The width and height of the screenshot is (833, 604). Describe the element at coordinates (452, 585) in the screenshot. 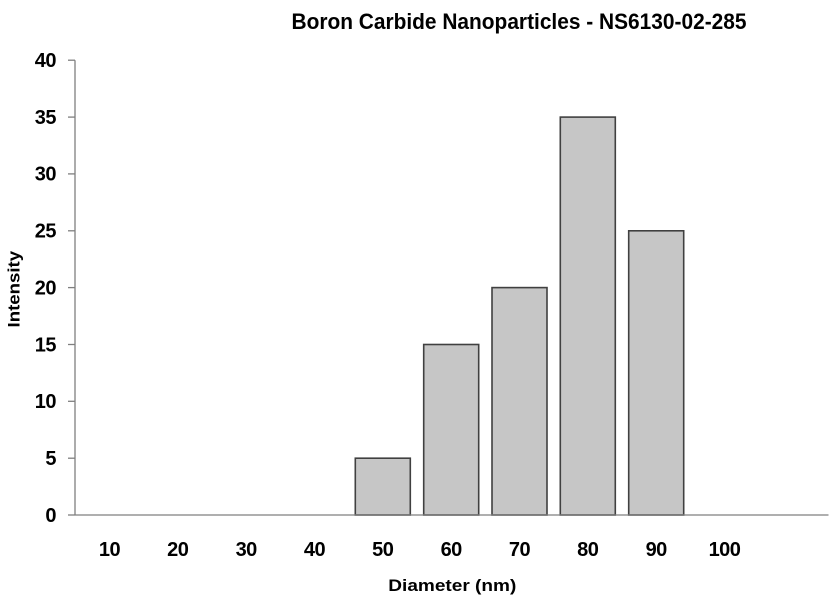

I see `svg-text: Diameter (nm)` at that location.